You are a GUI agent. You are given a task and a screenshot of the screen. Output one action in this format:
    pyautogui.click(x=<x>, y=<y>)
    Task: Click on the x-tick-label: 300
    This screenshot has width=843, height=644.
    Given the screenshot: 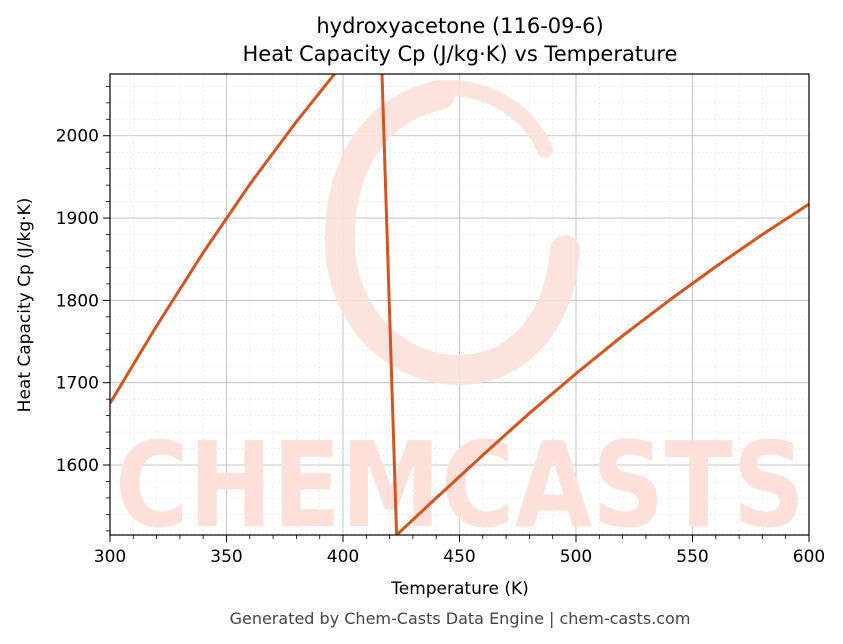 What is the action you would take?
    pyautogui.click(x=110, y=557)
    